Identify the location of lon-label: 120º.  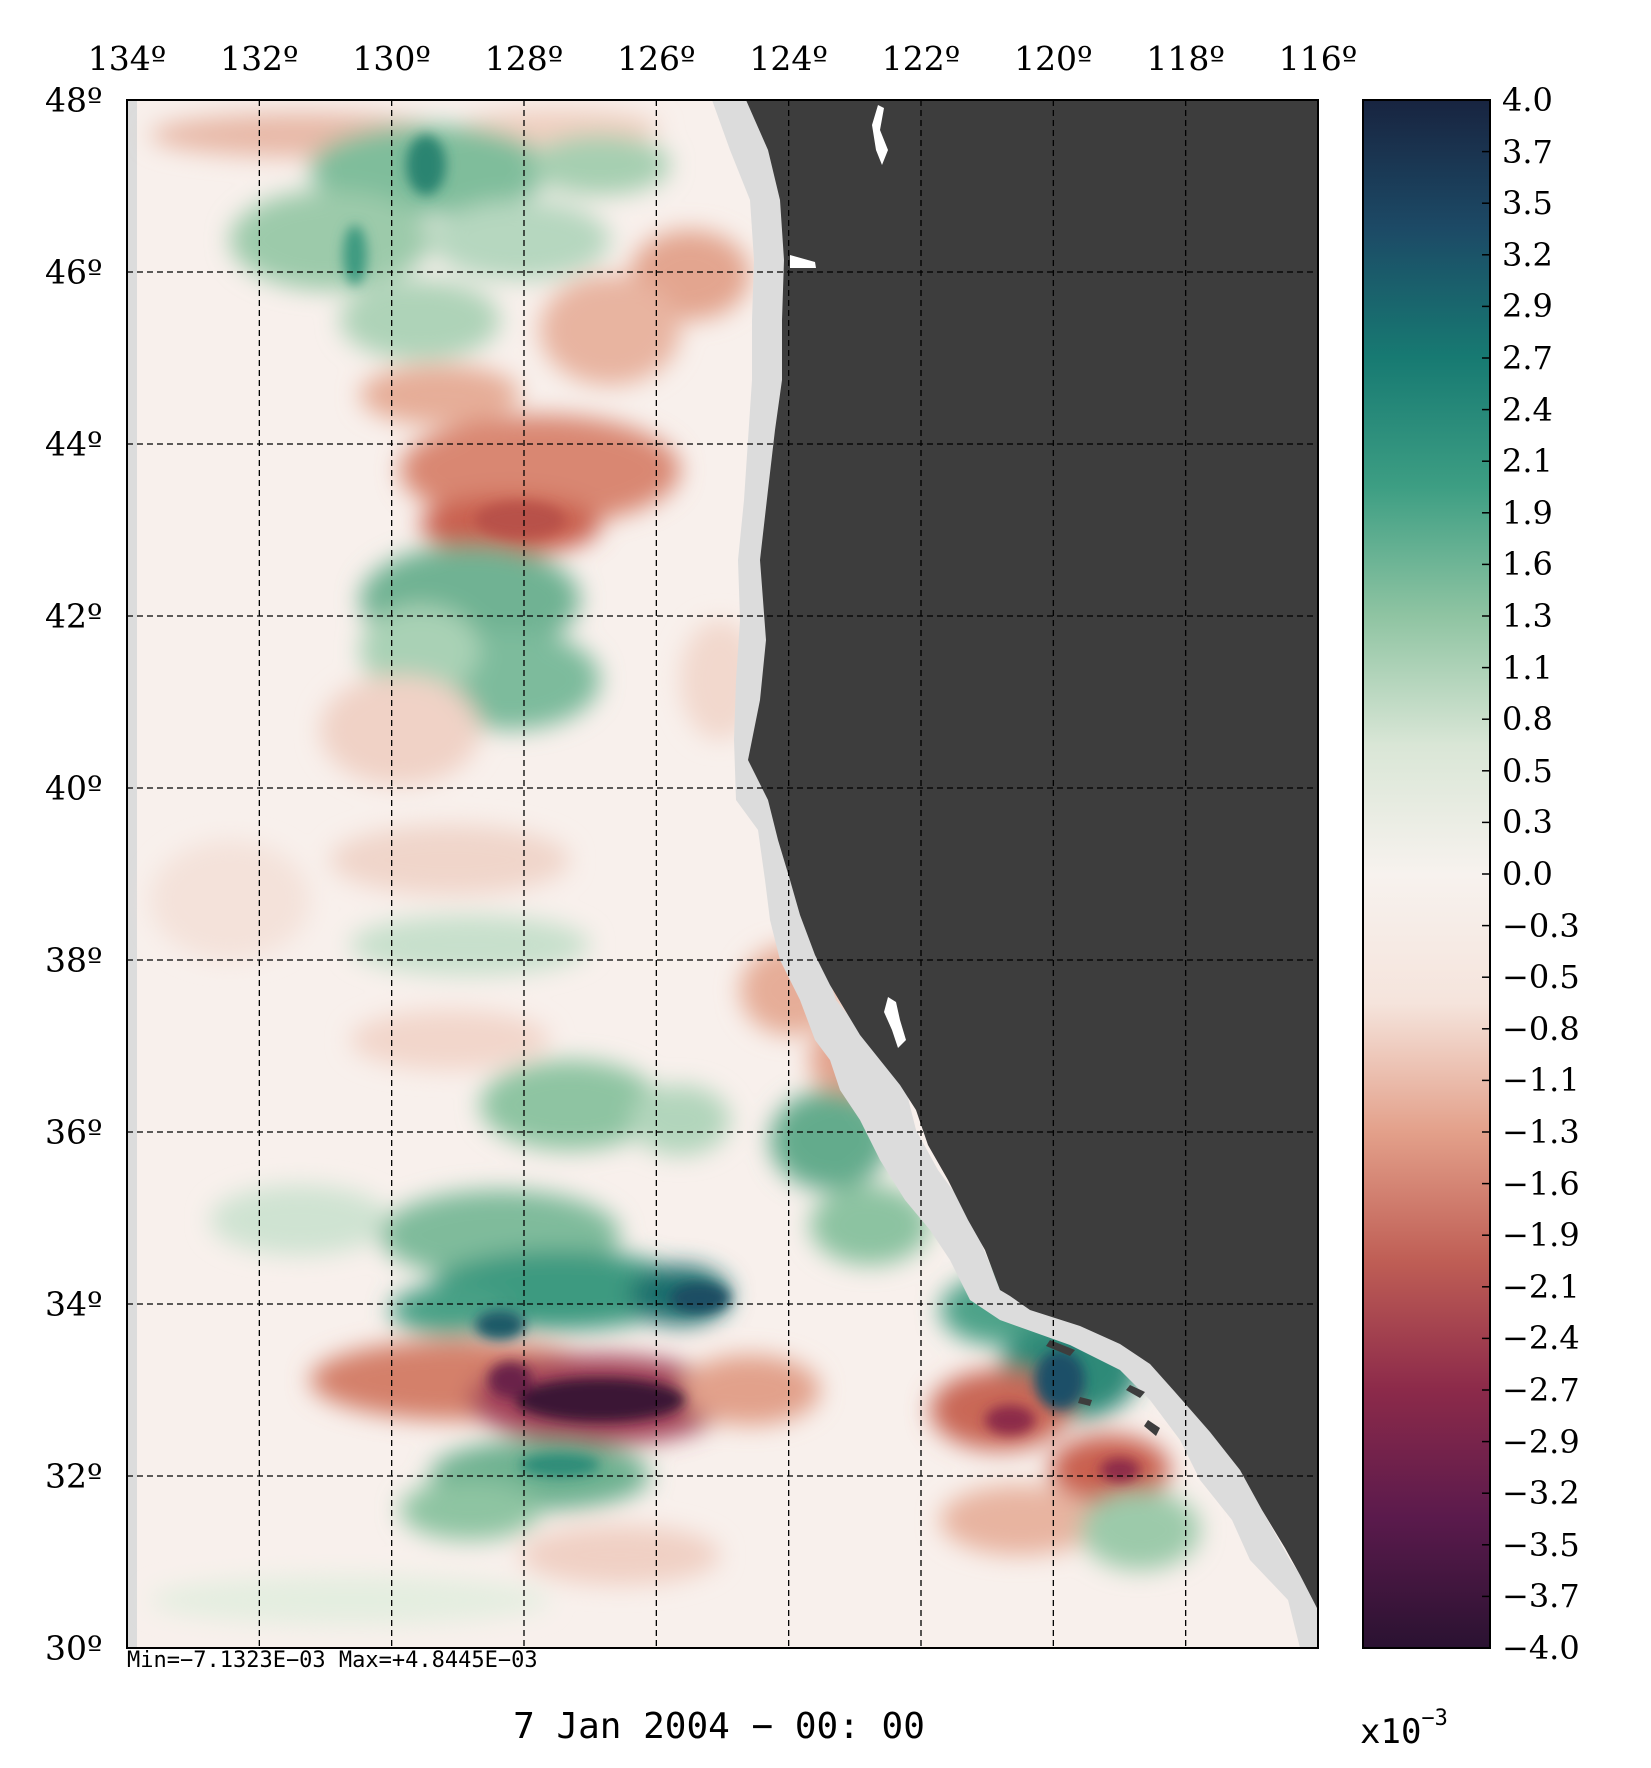
(1053, 58).